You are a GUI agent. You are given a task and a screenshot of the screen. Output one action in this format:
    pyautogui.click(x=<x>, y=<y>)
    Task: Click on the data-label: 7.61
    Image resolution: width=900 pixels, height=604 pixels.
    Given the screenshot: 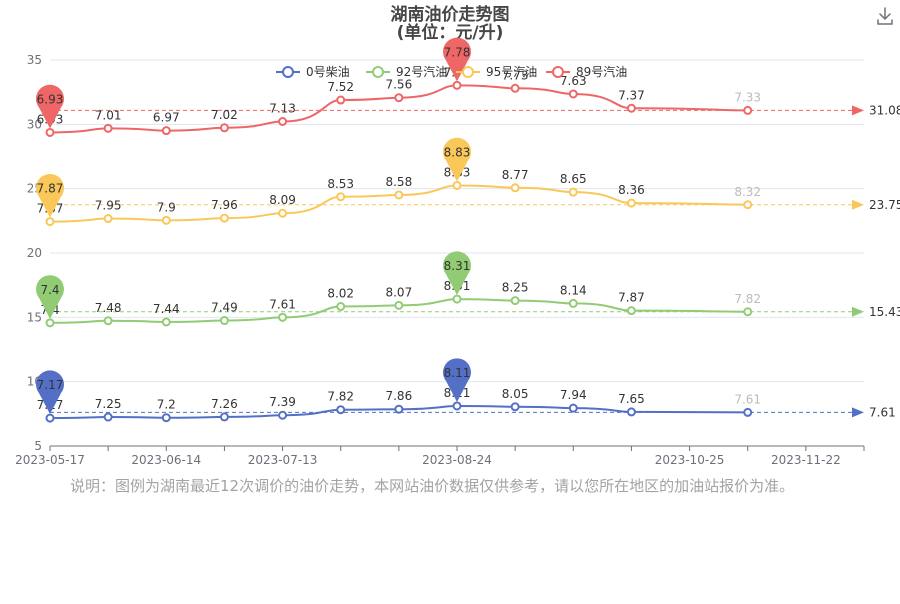 What is the action you would take?
    pyautogui.click(x=282, y=304)
    